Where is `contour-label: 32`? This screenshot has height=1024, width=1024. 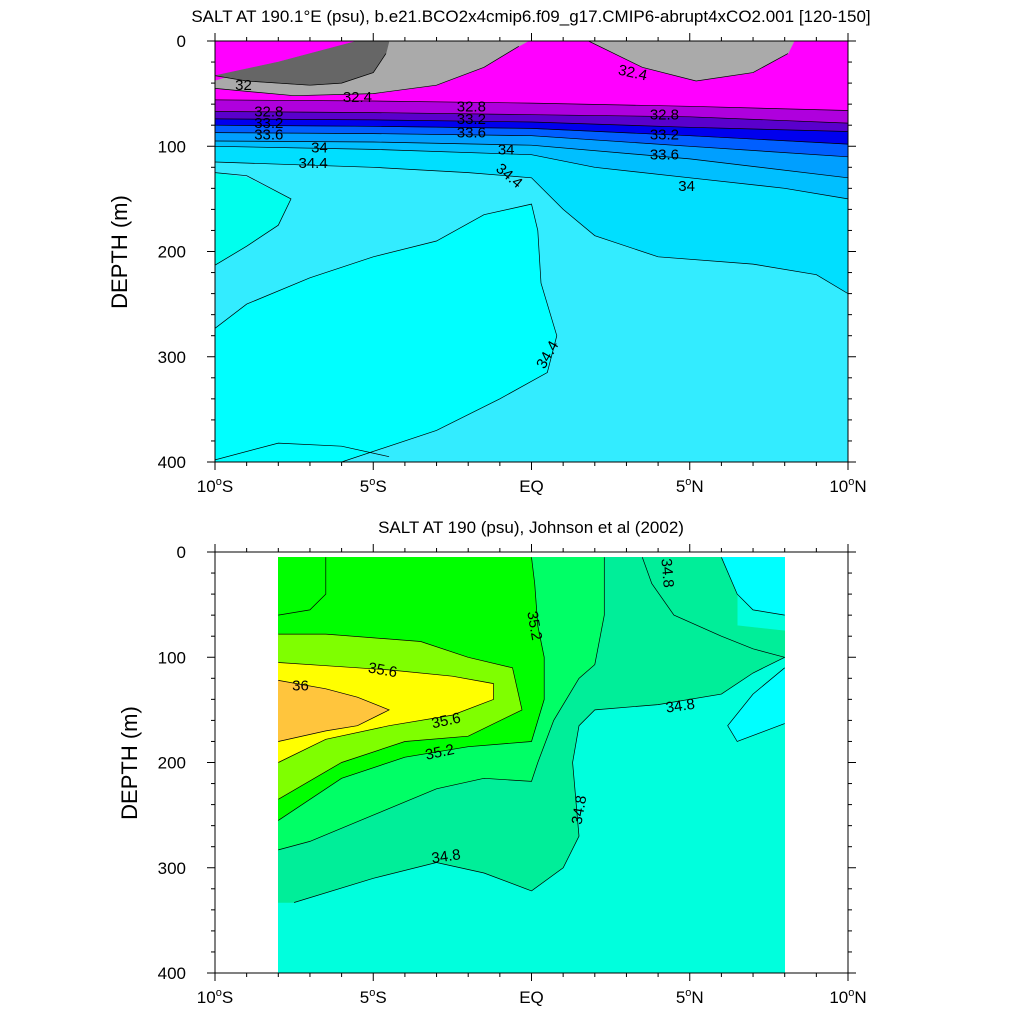 contour-label: 32 is located at coordinates (243, 85).